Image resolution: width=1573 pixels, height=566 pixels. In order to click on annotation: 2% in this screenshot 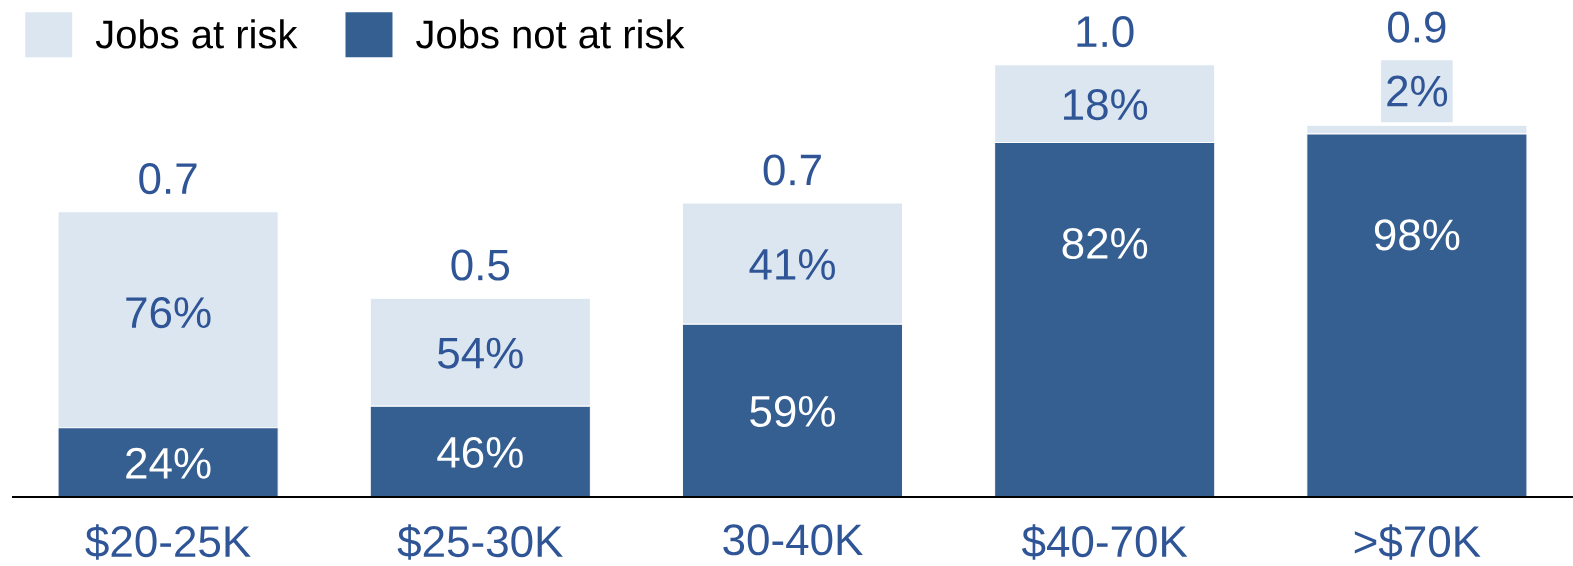, I will do `click(1417, 91)`.